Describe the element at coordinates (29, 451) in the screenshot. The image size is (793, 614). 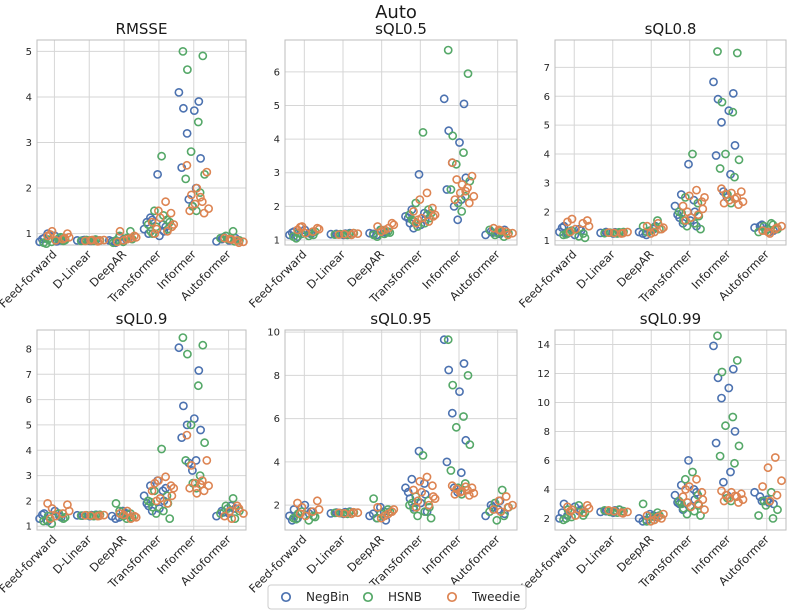
I see `y-tick-label: 4` at that location.